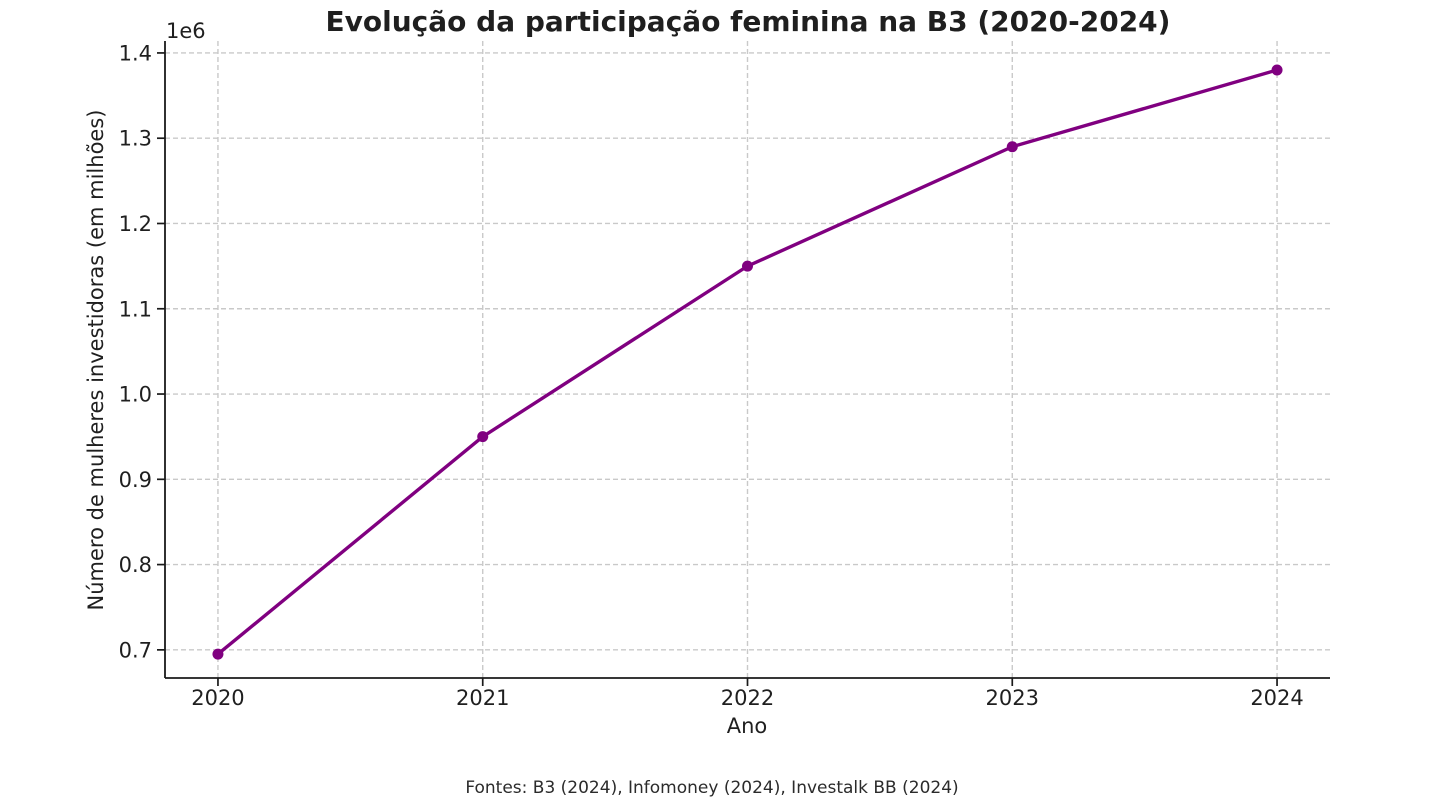 The width and height of the screenshot is (1440, 810). Describe the element at coordinates (135, 224) in the screenshot. I see `y-tick-label: 1.2` at that location.